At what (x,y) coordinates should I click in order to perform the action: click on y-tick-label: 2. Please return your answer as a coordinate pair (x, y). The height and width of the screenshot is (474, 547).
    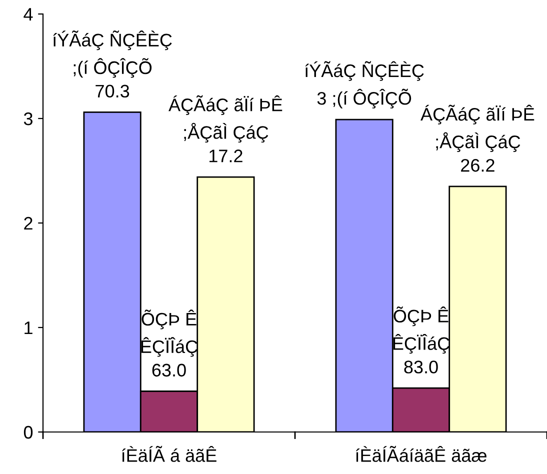
    Looking at the image, I should click on (28, 223).